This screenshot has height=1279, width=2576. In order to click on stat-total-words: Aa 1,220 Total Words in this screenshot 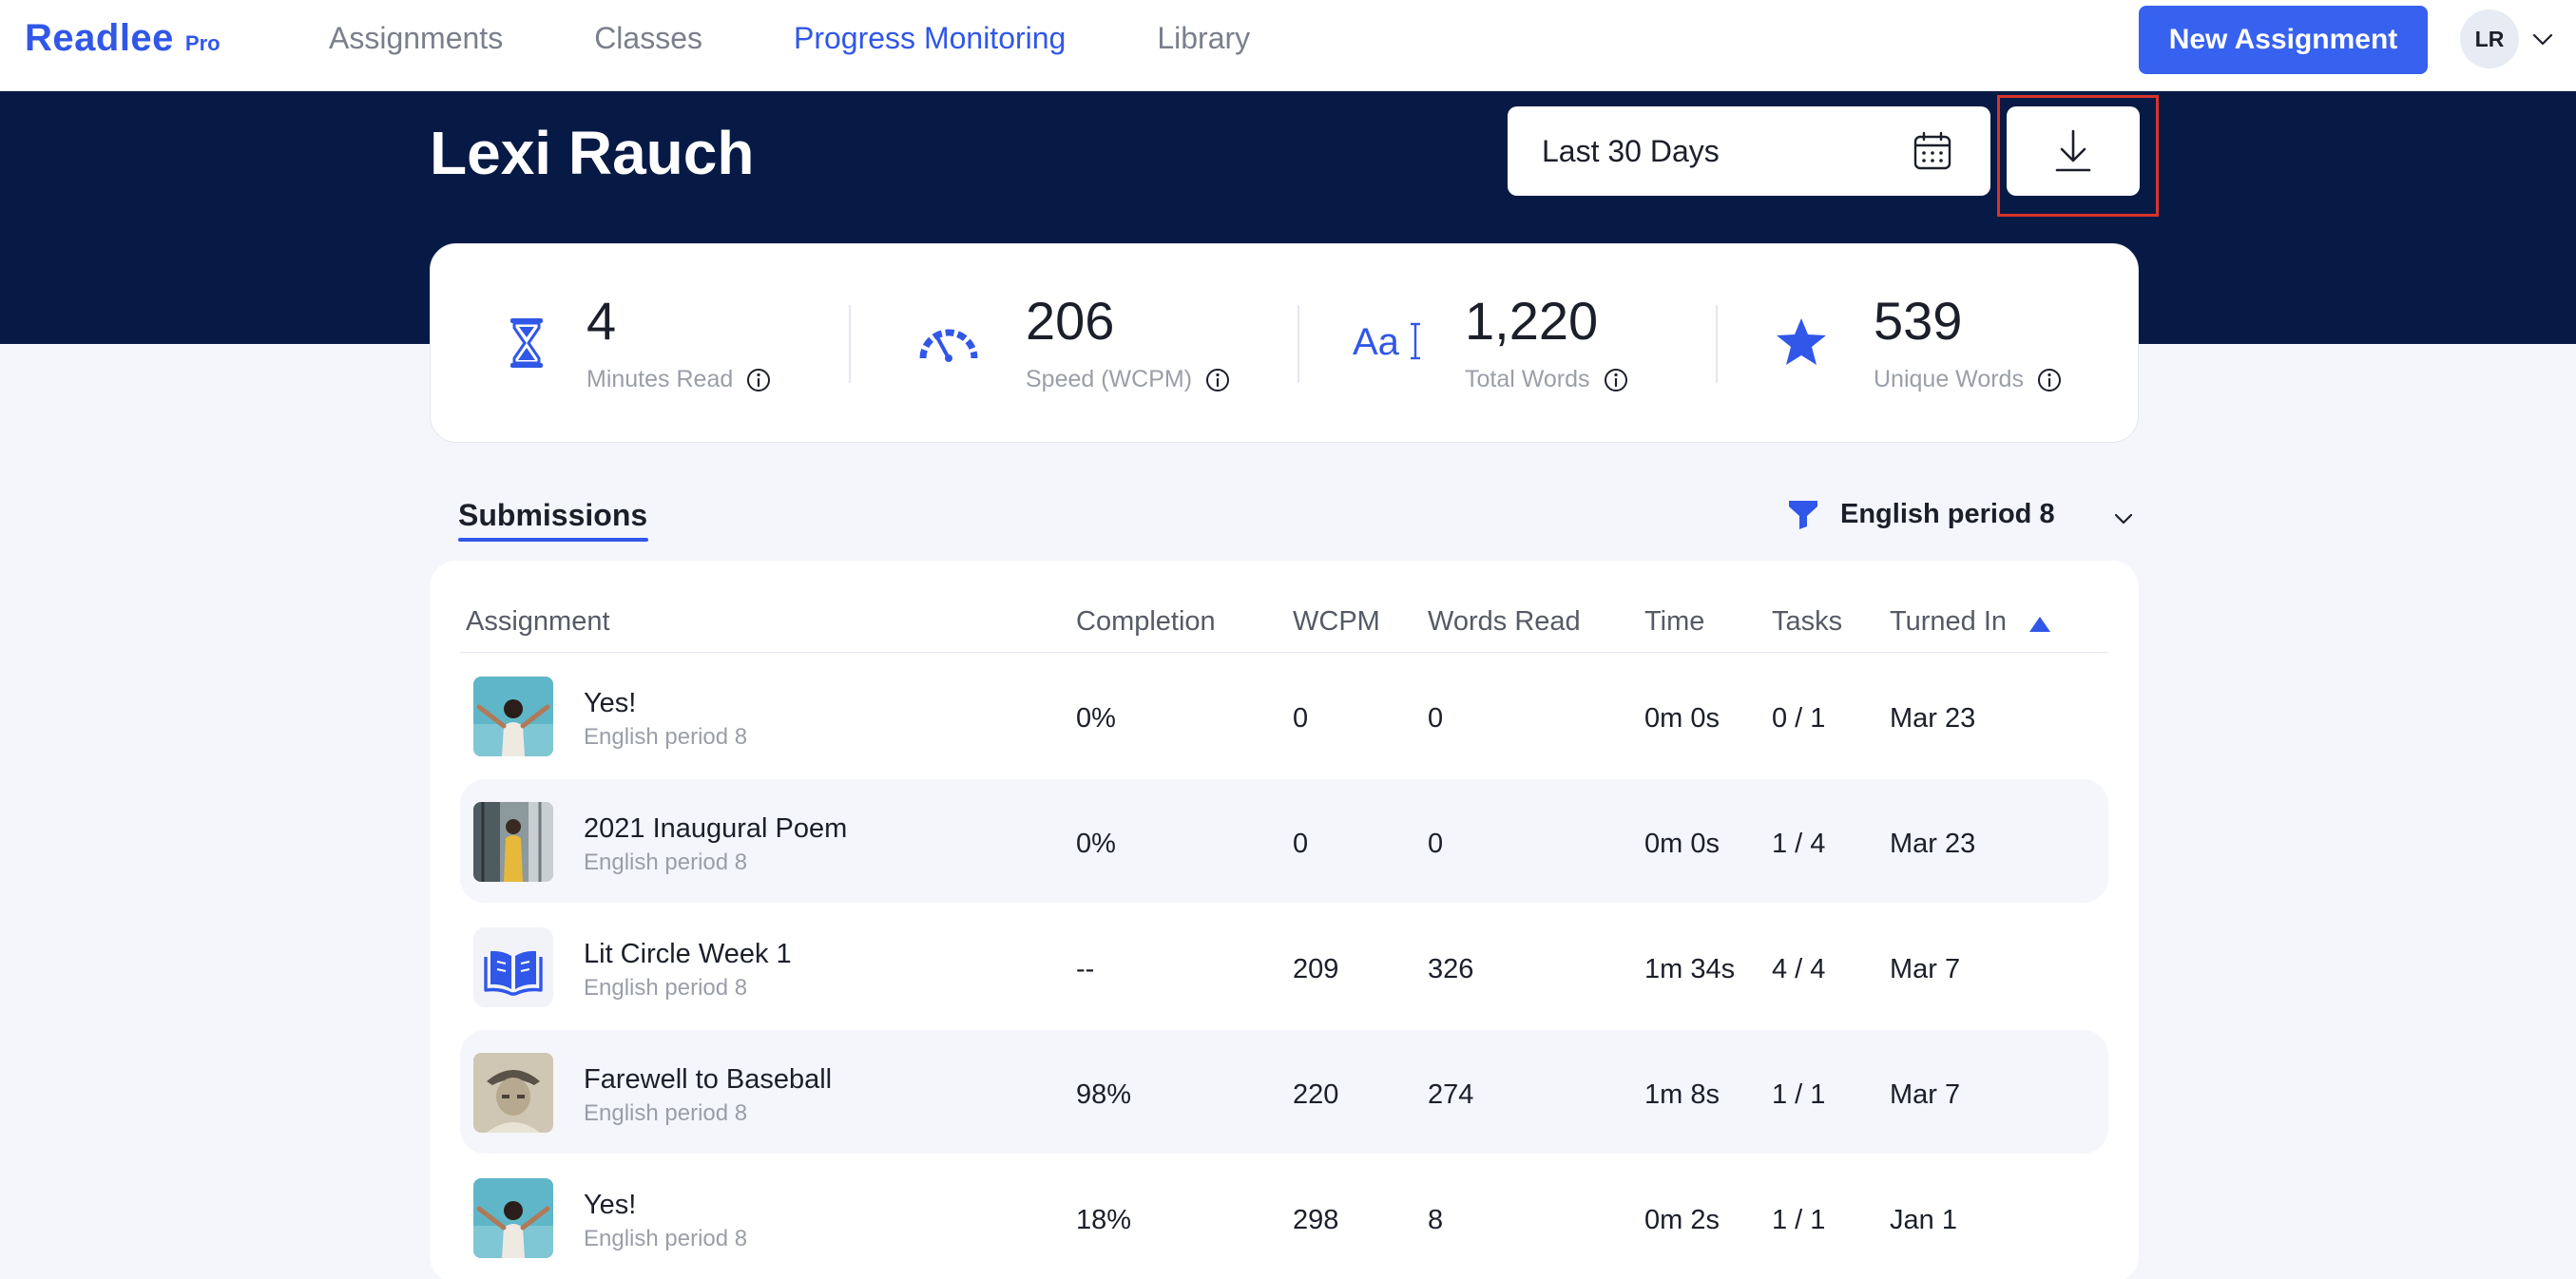, I will do `click(1507, 344)`.